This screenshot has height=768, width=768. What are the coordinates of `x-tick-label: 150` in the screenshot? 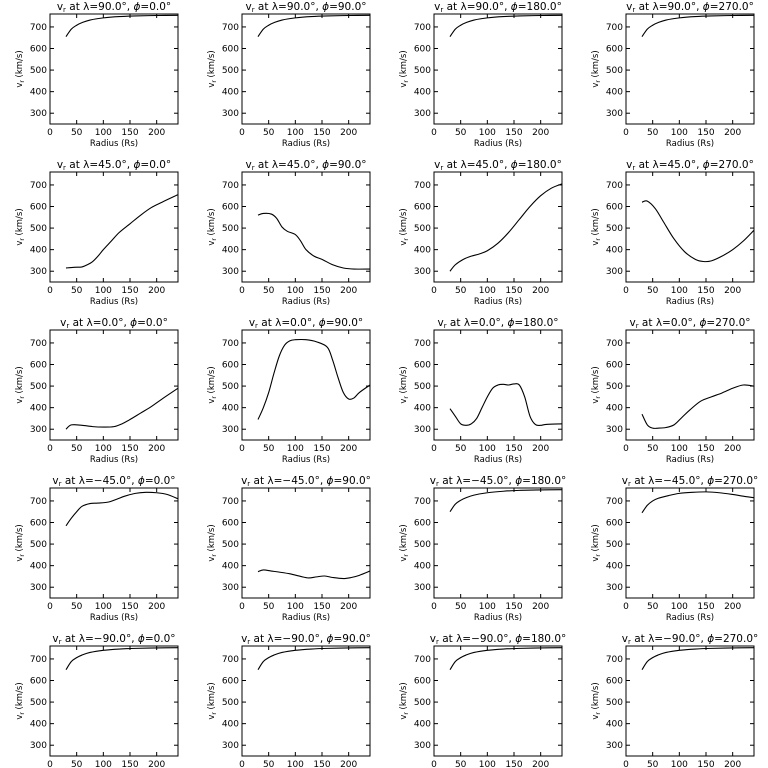 It's located at (321, 764).